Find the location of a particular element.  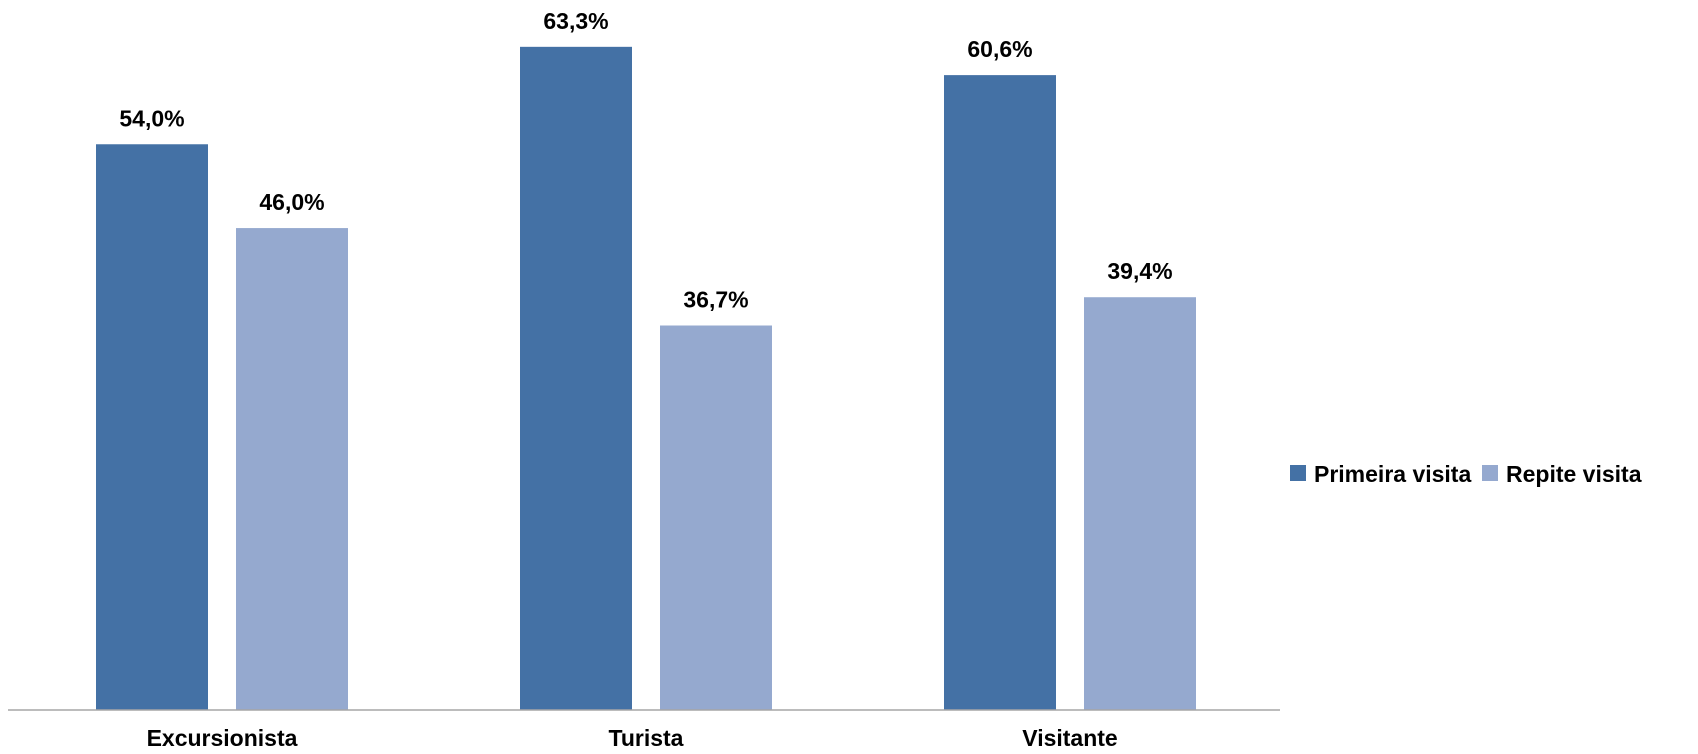

data-label-excursionista-repite-visita: 46,0% is located at coordinates (291, 202).